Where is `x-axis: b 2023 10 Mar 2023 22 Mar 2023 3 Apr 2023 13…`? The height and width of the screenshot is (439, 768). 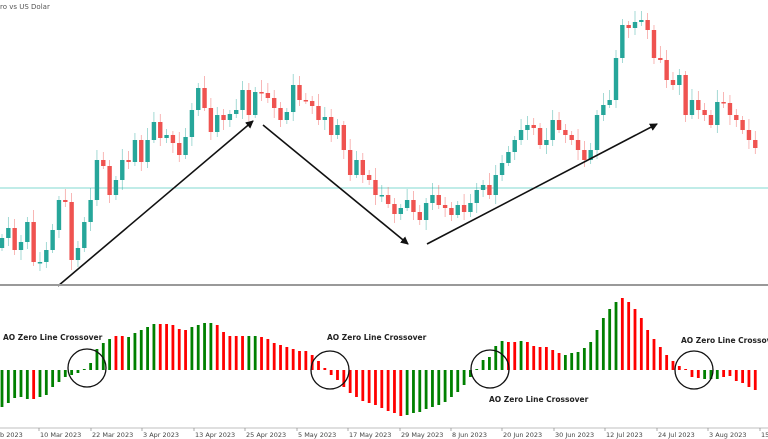 x-axis: b 2023 10 Mar 2023 22 Mar 2023 3 Apr 2023 13… is located at coordinates (384, 433).